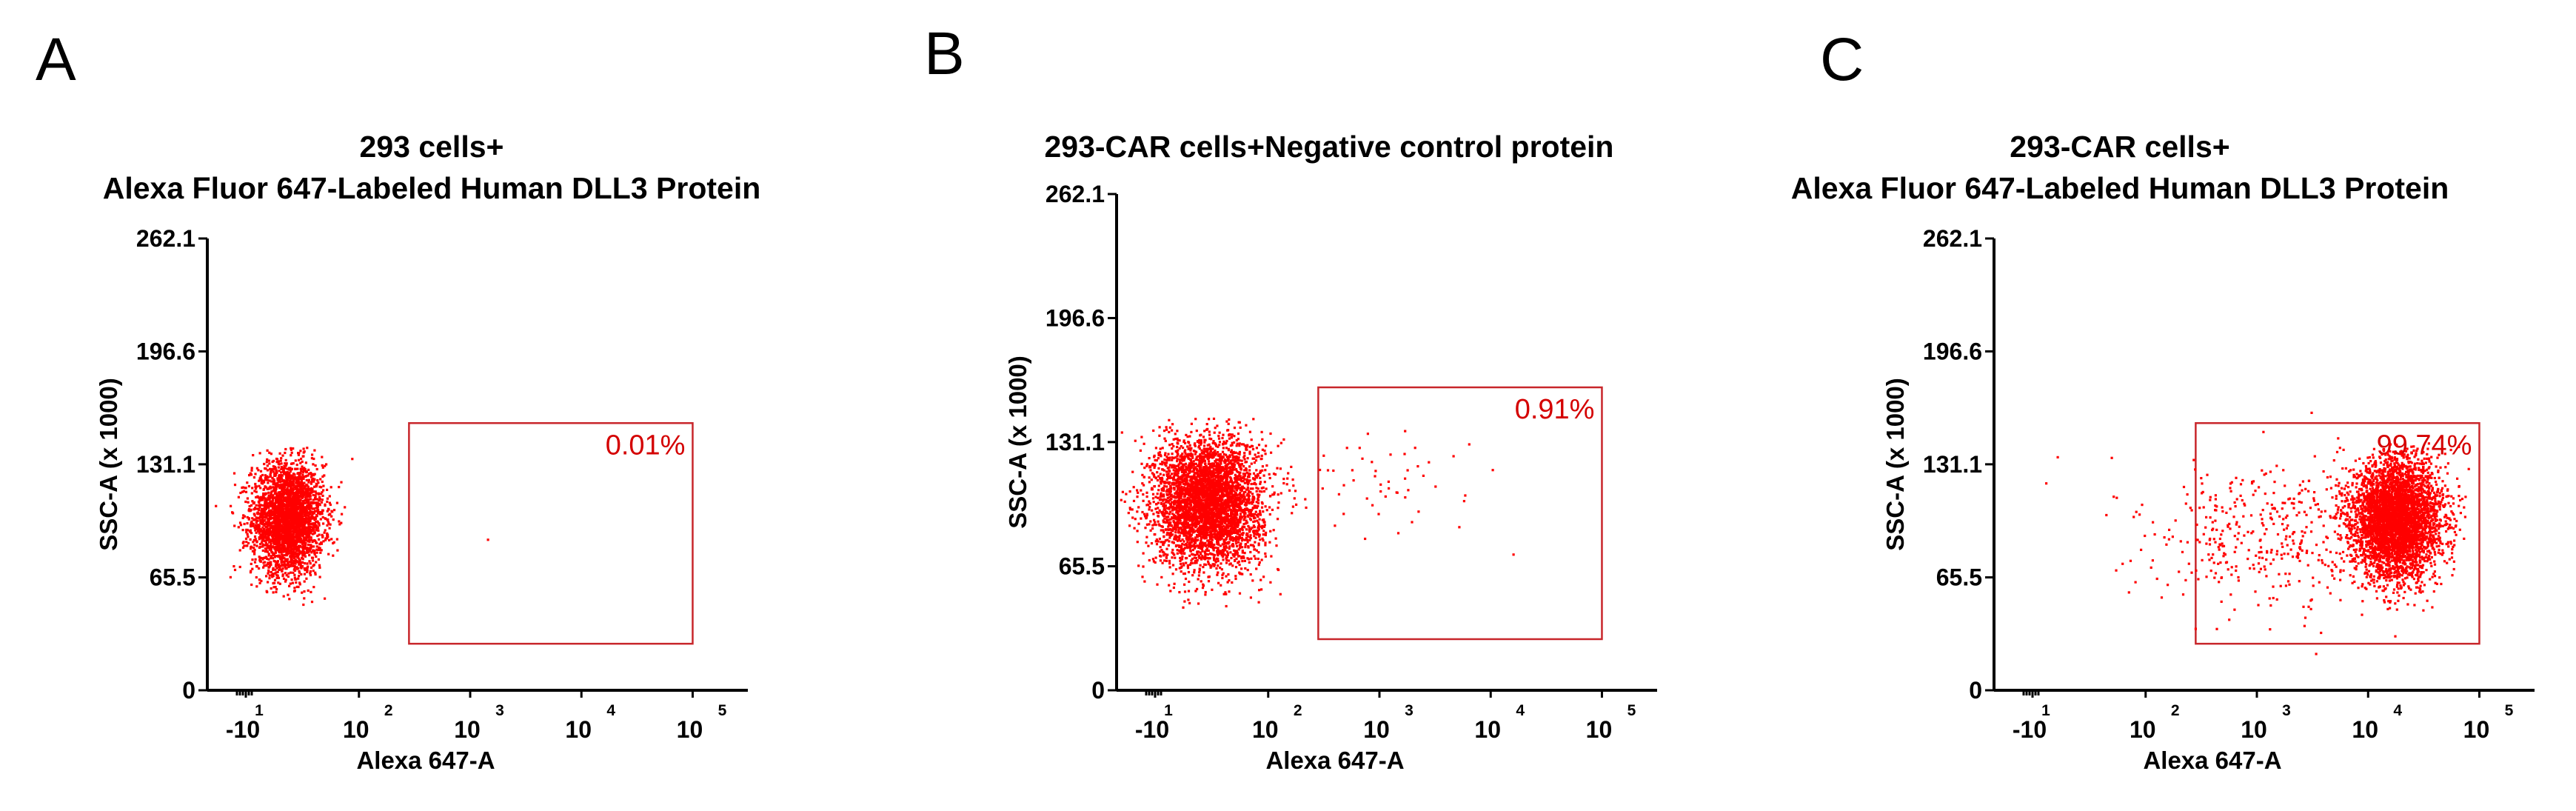 The height and width of the screenshot is (811, 2576). Describe the element at coordinates (1599, 729) in the screenshot. I see `x-tick-label: 10` at that location.